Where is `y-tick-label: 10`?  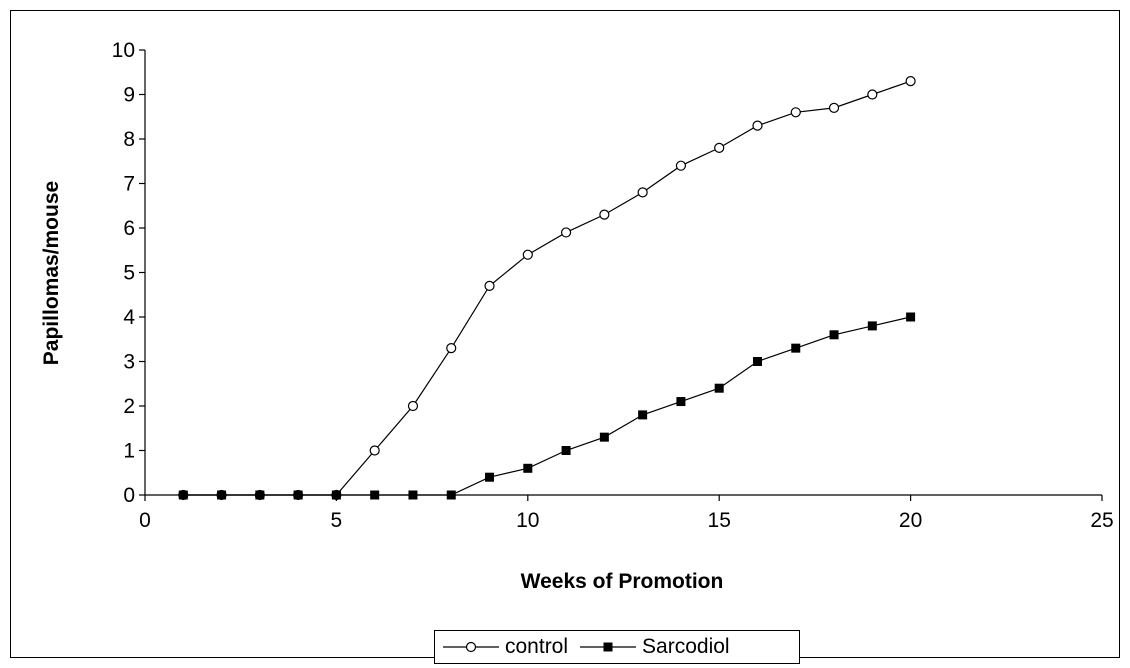 y-tick-label: 10 is located at coordinates (123, 50).